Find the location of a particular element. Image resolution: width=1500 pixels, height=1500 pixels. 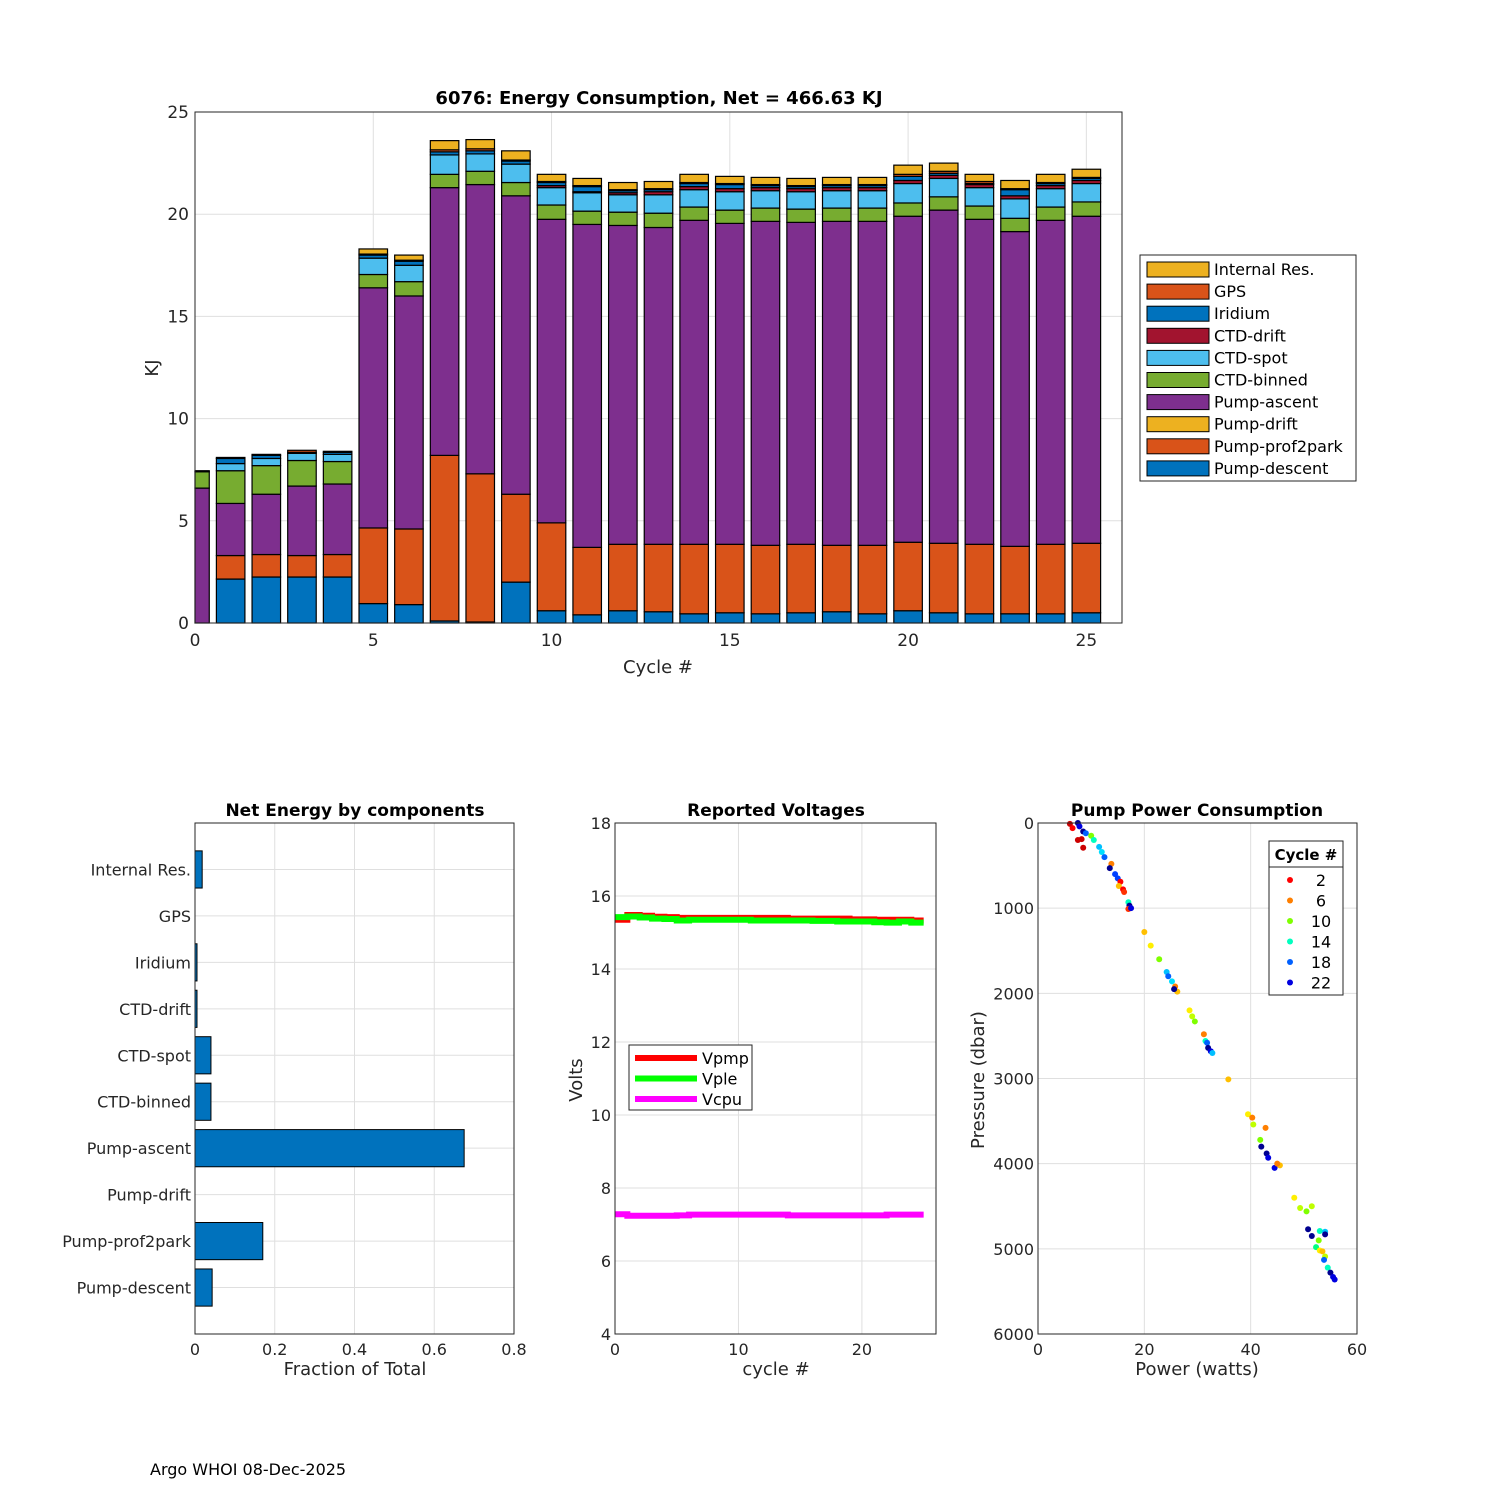

x-tick-label: 40 is located at coordinates (1250, 1349).